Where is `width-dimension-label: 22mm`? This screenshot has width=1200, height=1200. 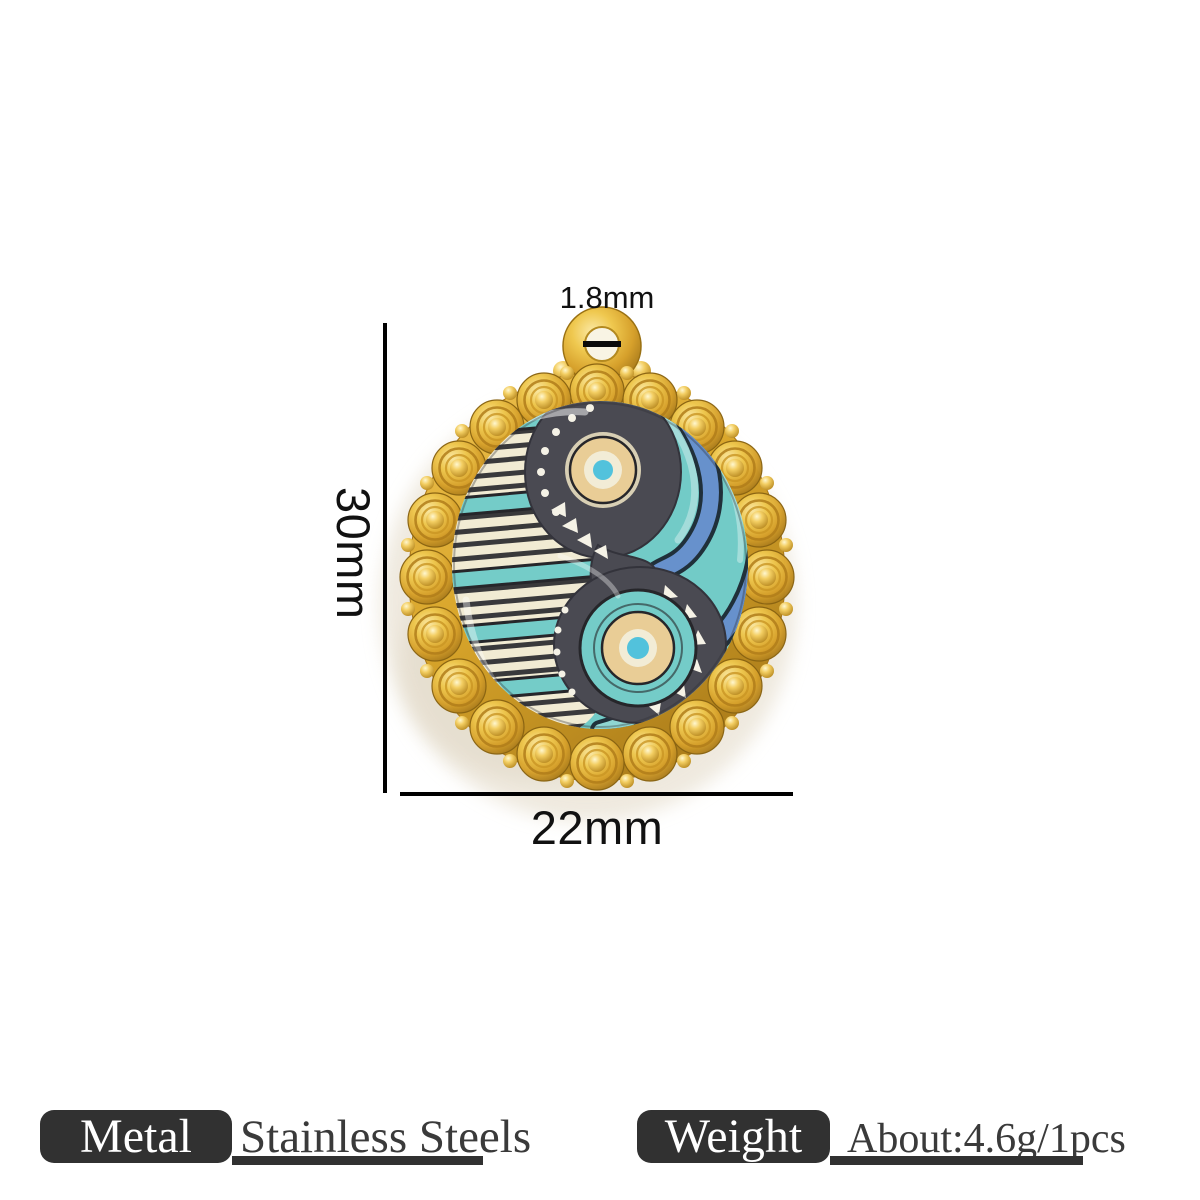
width-dimension-label: 22mm is located at coordinates (597, 827).